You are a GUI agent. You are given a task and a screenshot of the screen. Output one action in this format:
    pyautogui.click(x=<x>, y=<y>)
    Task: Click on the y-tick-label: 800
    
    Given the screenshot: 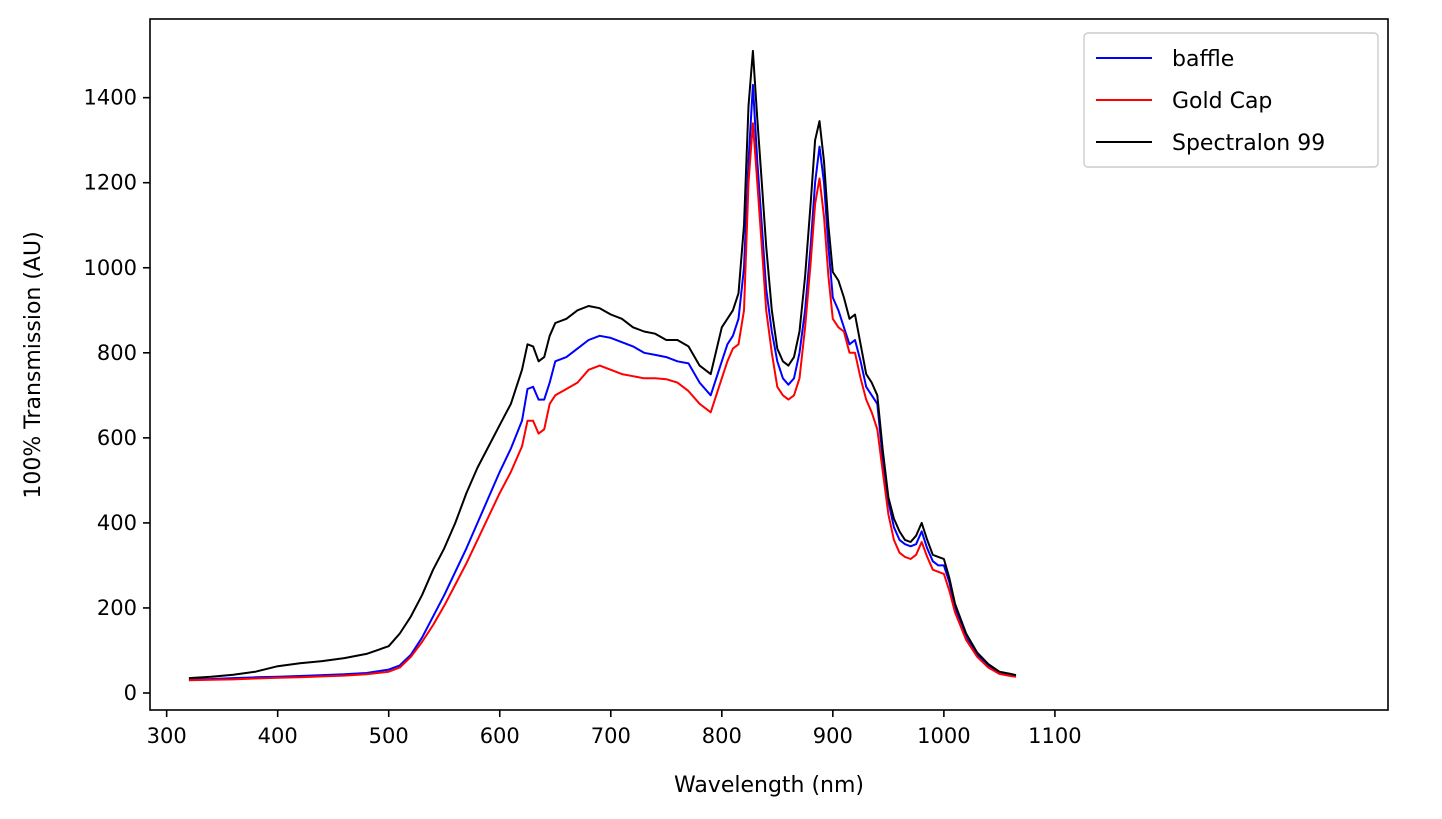 What is the action you would take?
    pyautogui.click(x=117, y=353)
    